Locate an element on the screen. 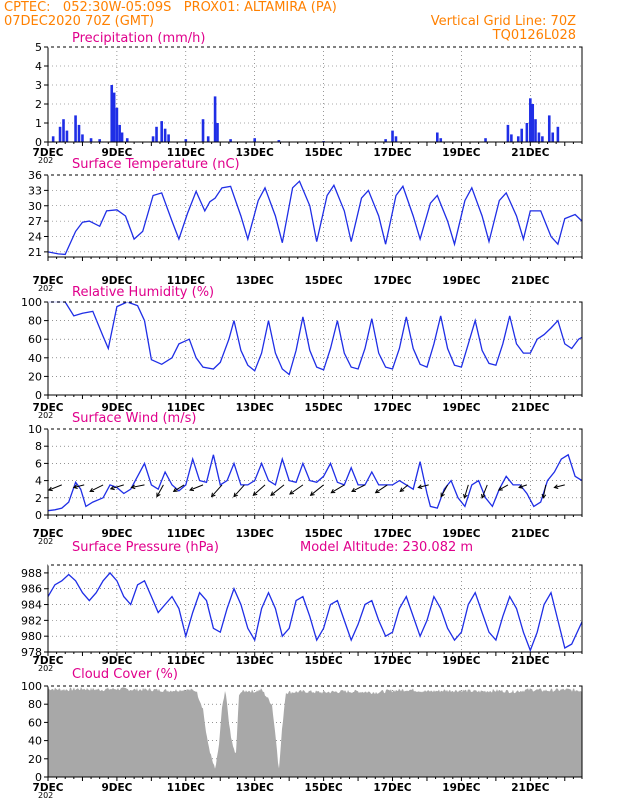  temp-xtick-label: 11DEC is located at coordinates (186, 281).